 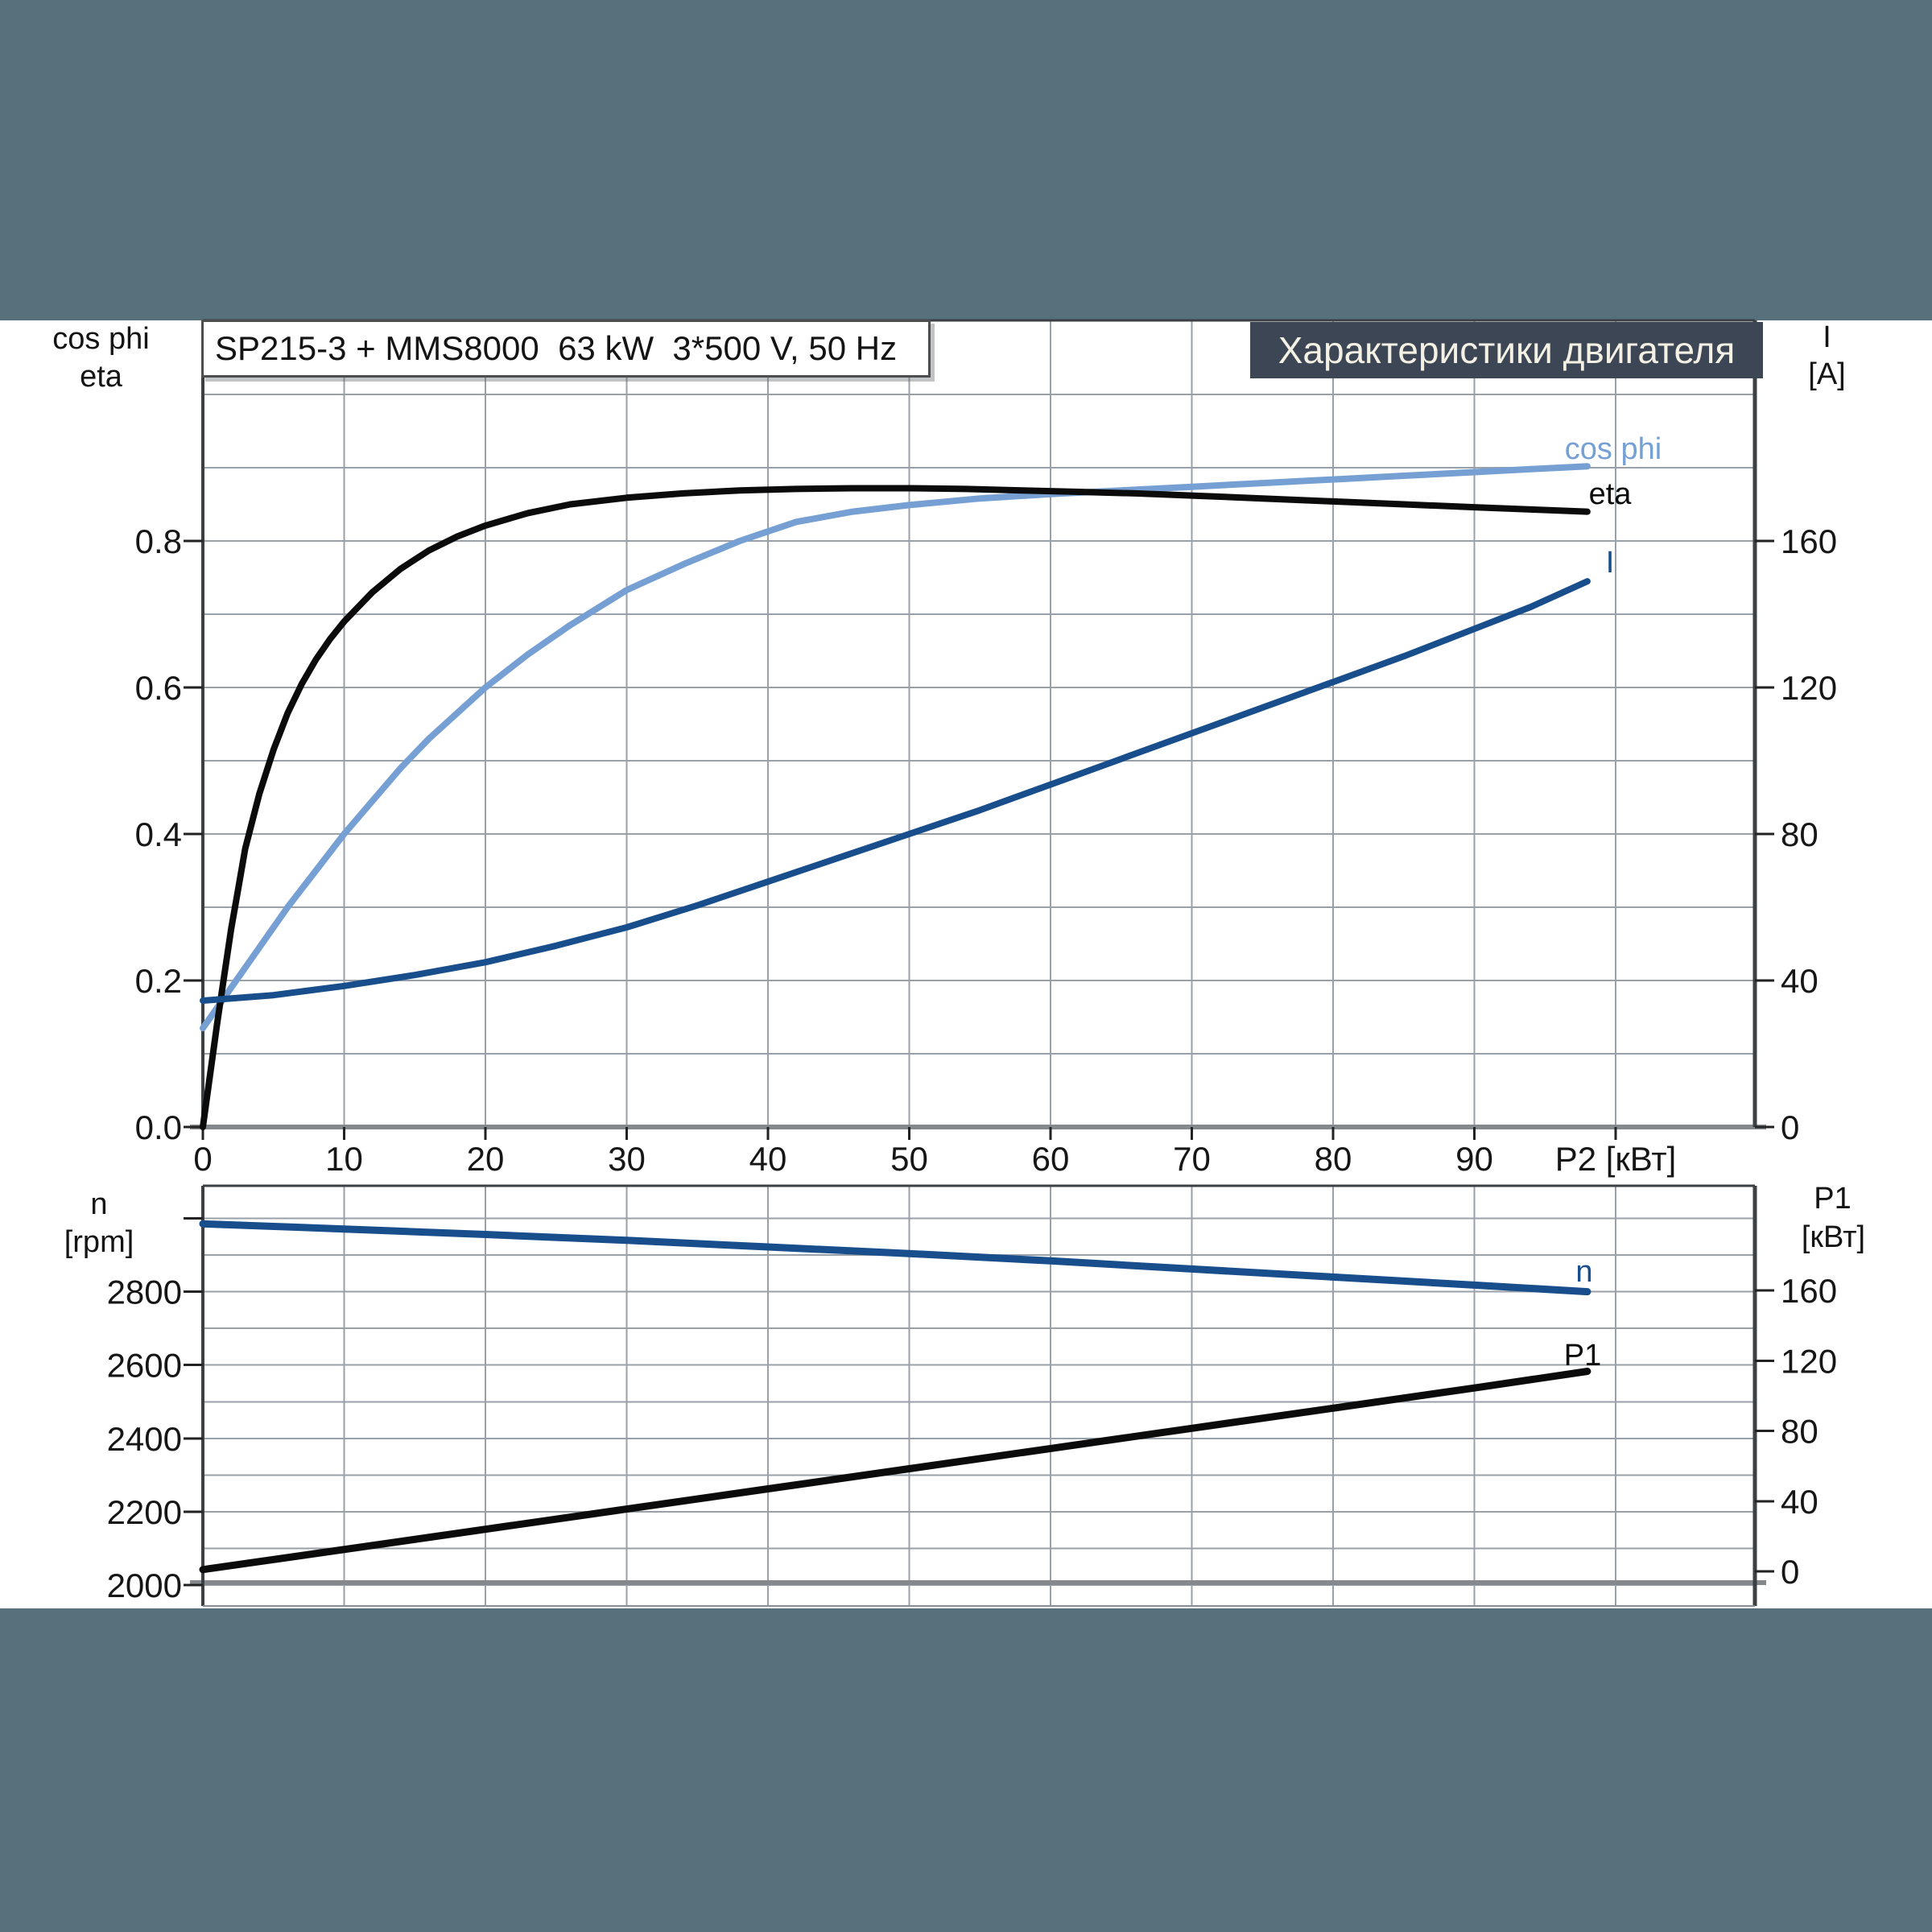 What do you see at coordinates (99, 1242) in the screenshot?
I see `left-axis-unit-rpm: [rpm]` at bounding box center [99, 1242].